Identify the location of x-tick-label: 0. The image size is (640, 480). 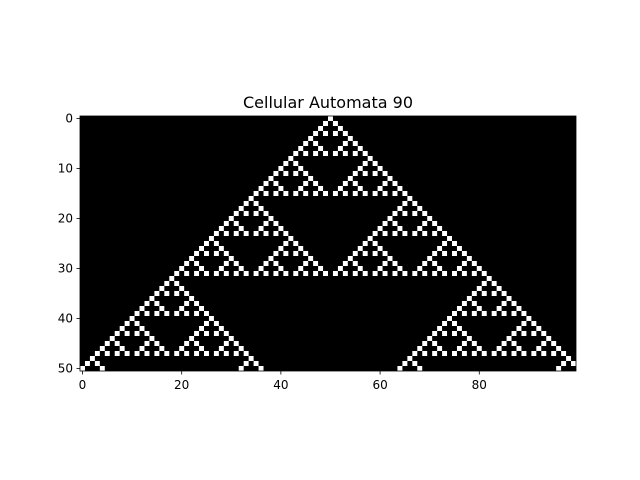
(83, 385).